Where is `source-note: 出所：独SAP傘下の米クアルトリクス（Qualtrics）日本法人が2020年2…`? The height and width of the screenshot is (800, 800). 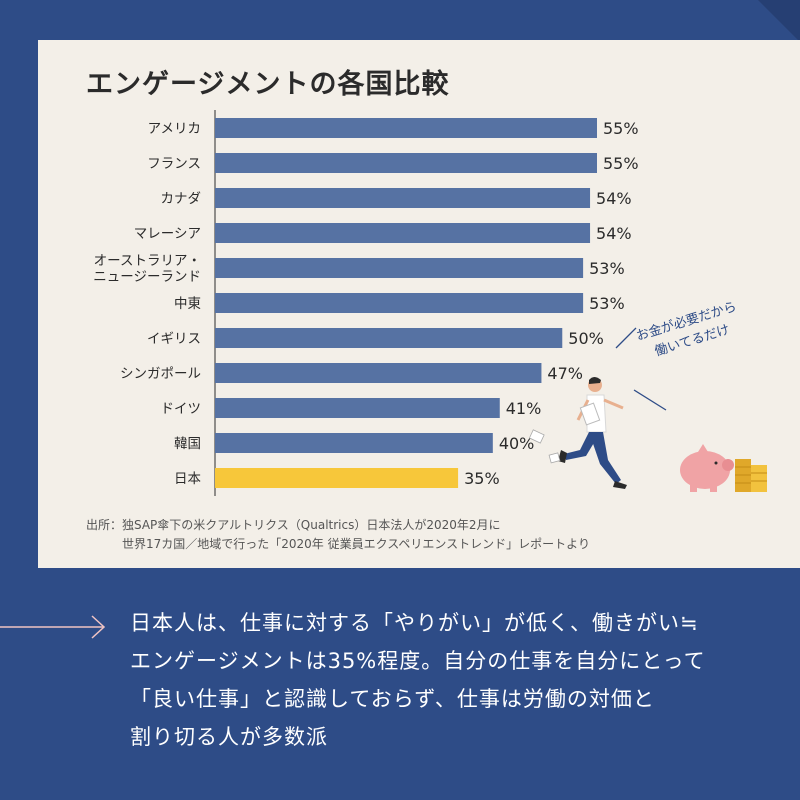
source-note: 出所：独SAP傘下の米クアルトリクス（Qualtrics）日本法人が2020年2… is located at coordinates (338, 535).